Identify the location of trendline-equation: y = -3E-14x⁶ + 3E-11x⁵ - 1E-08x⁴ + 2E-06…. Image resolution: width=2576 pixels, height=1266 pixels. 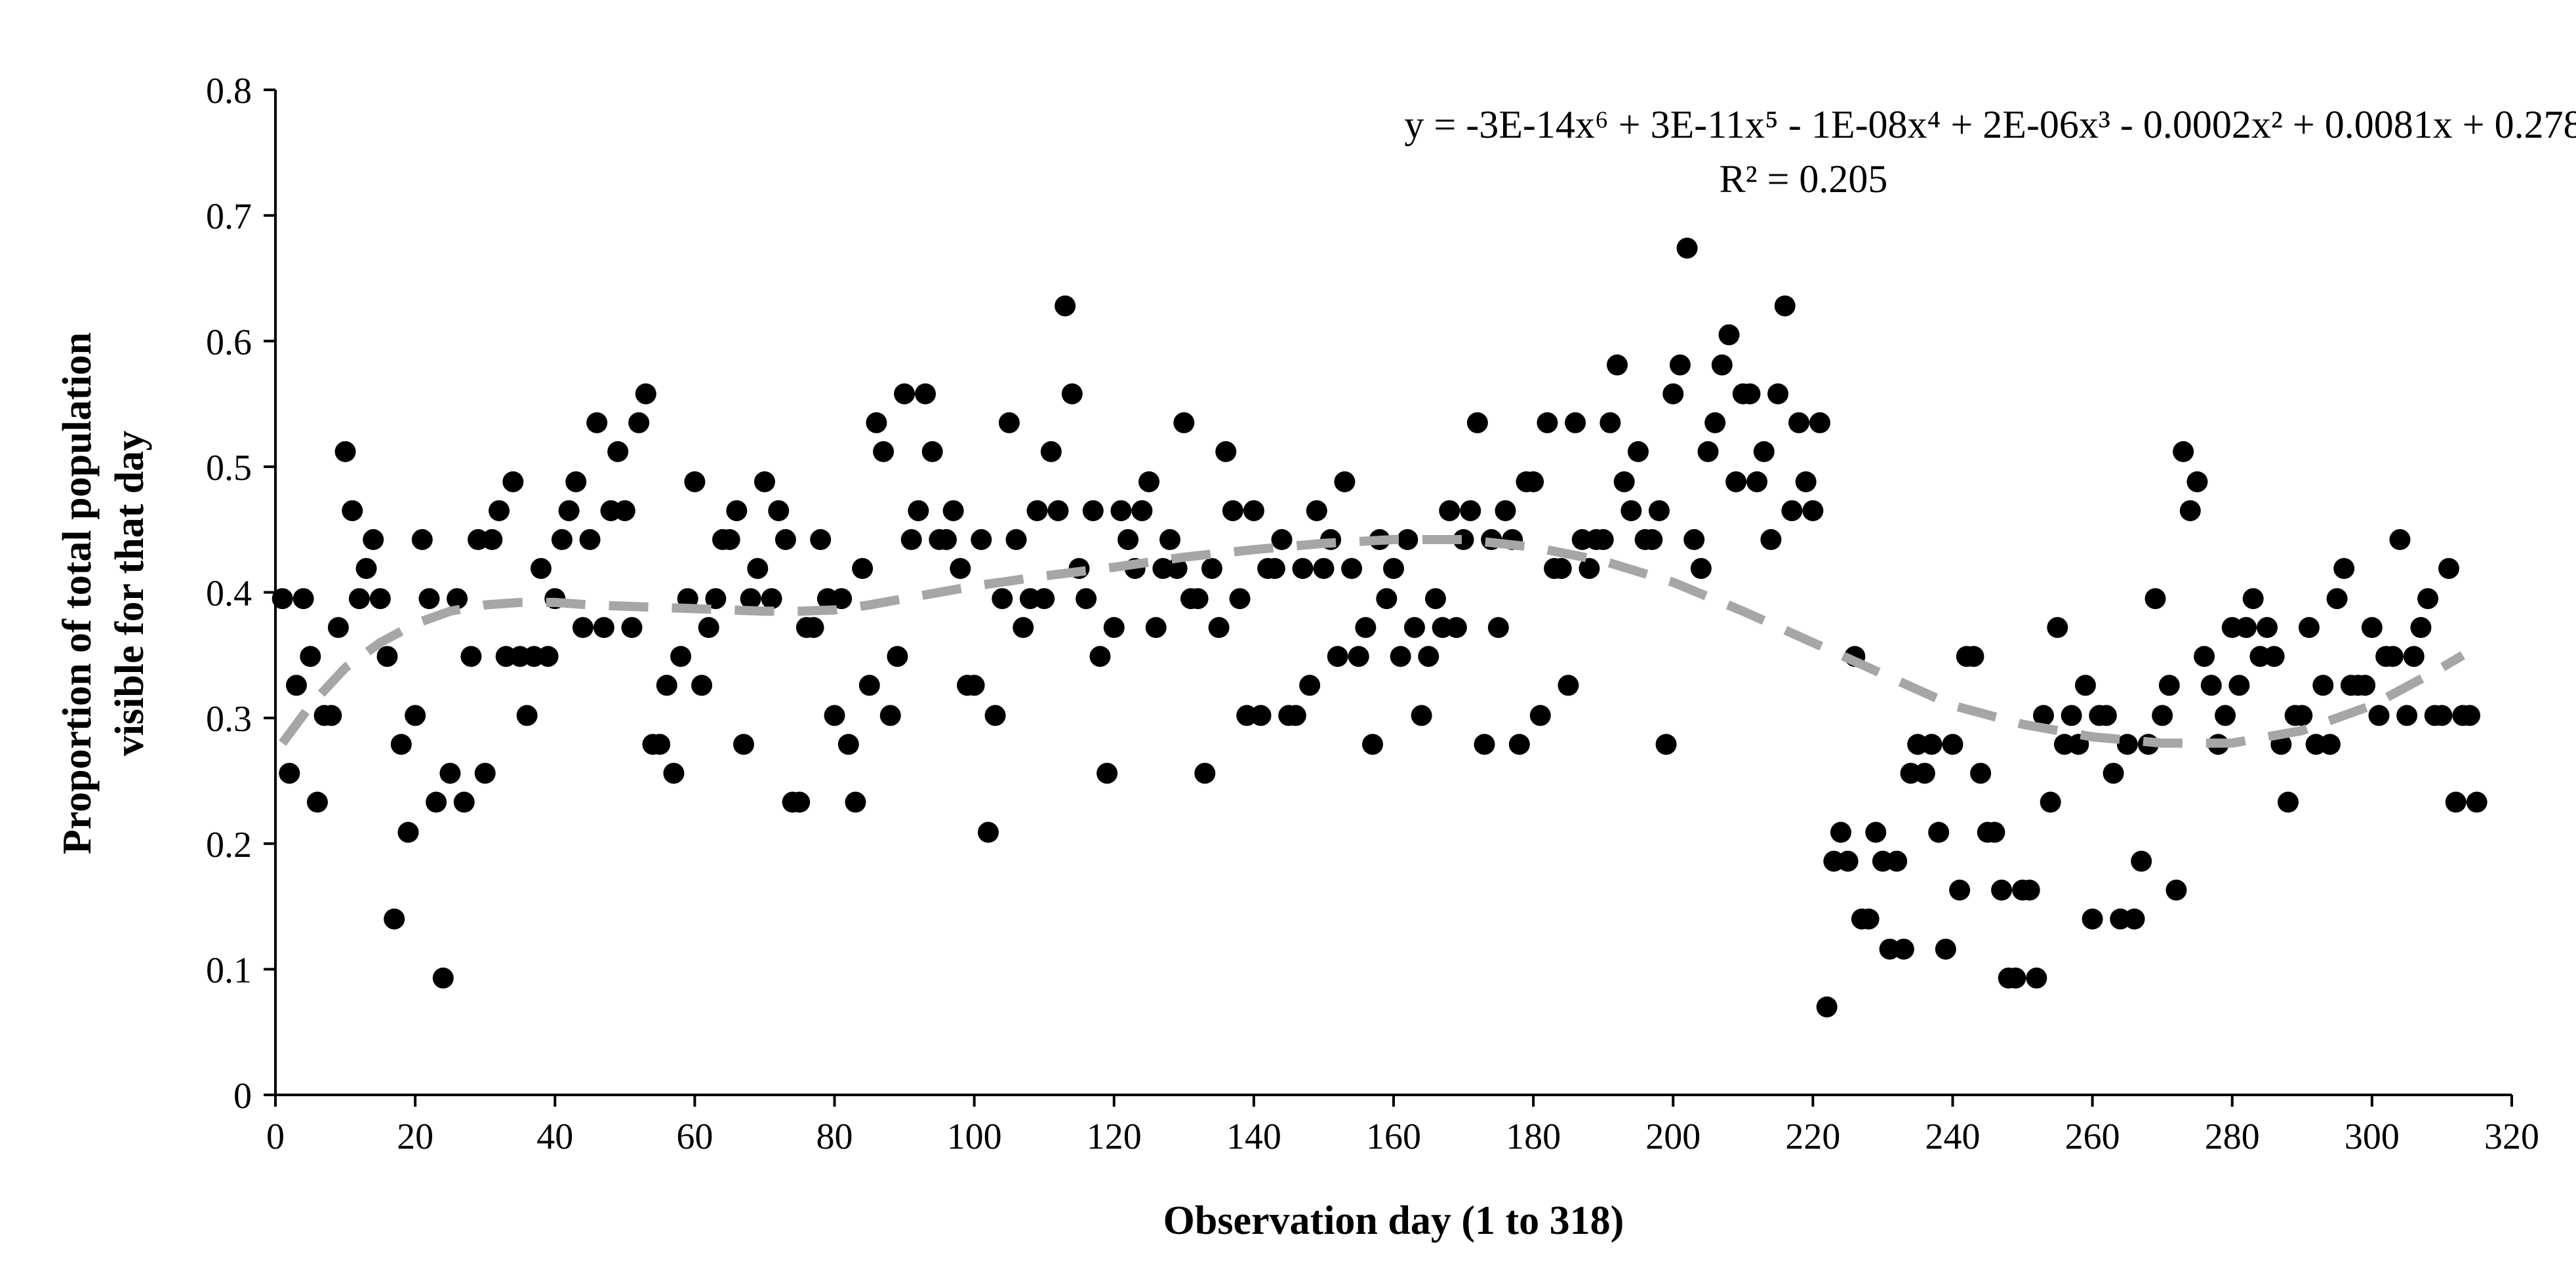
(1990, 124).